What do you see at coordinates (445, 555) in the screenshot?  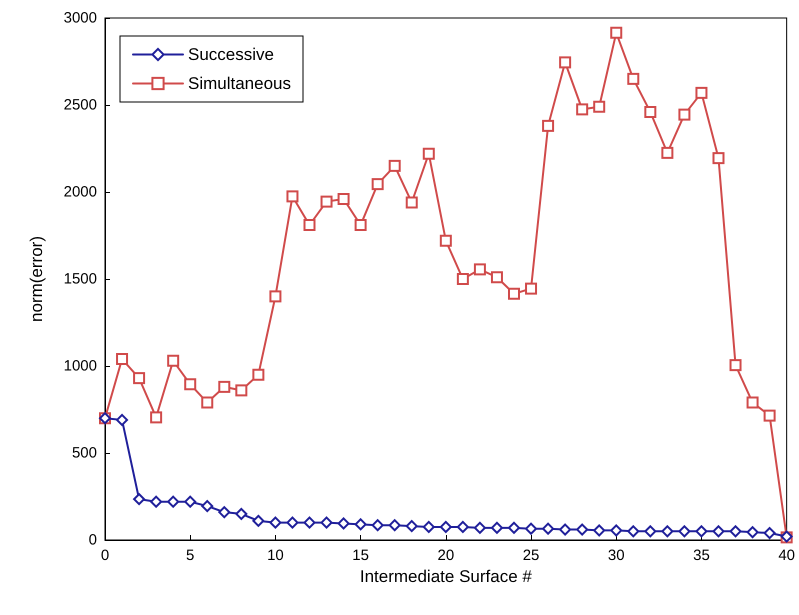 I see `x-tick-label: 20` at bounding box center [445, 555].